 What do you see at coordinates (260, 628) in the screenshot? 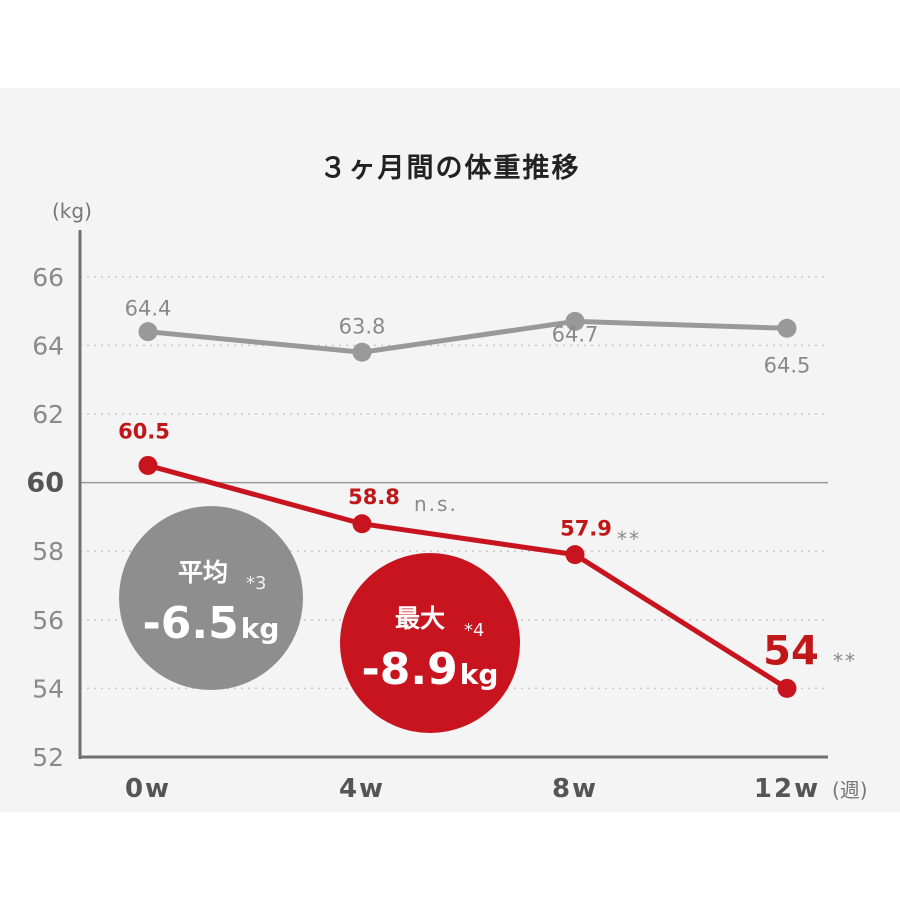
I see `average-badge-unit: kg` at bounding box center [260, 628].